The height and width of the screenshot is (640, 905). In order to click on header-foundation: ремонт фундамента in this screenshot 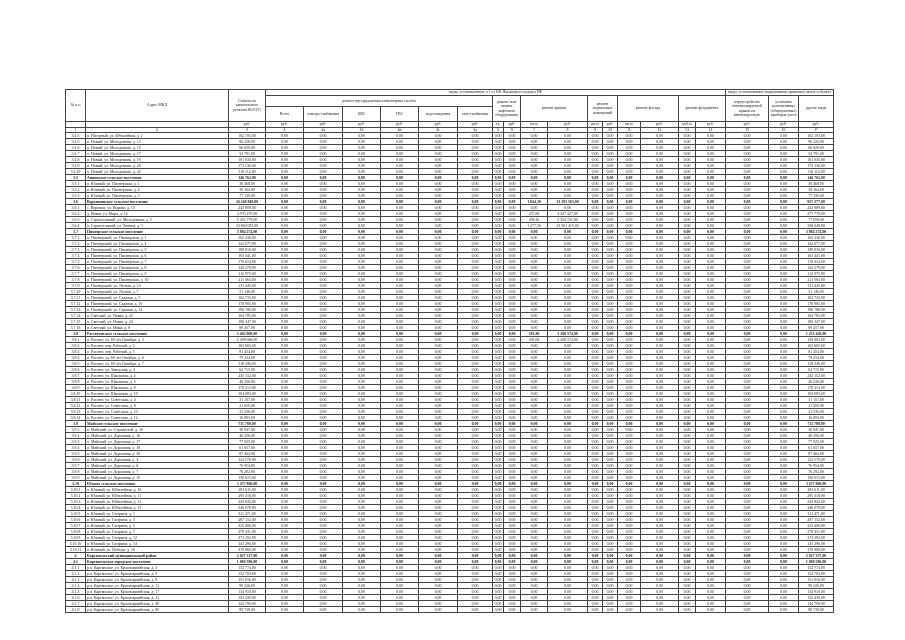, I will do `click(702, 108)`.